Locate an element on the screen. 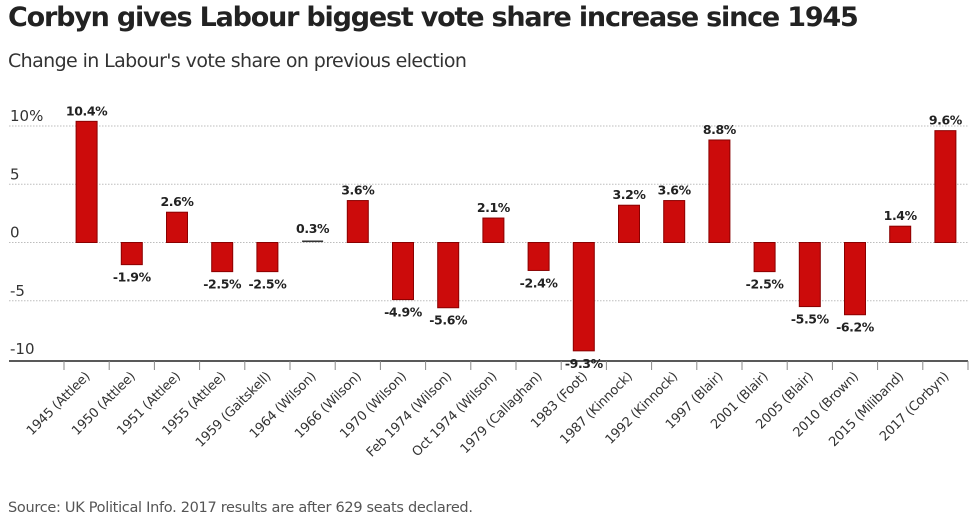  data-label: 1.4% is located at coordinates (901, 215).